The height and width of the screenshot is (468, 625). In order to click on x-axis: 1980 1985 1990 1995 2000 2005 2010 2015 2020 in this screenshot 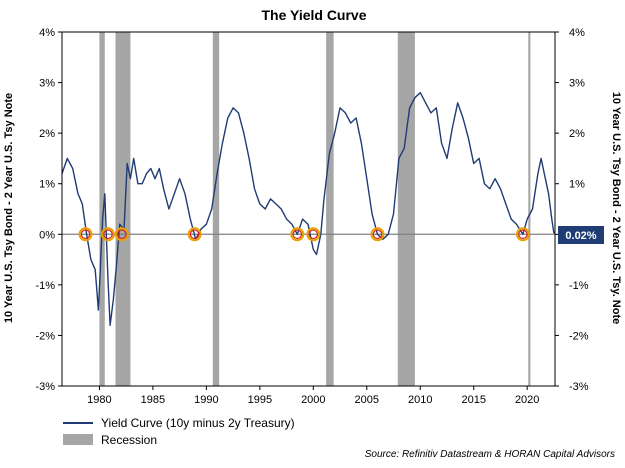, I will do `click(313, 396)`.